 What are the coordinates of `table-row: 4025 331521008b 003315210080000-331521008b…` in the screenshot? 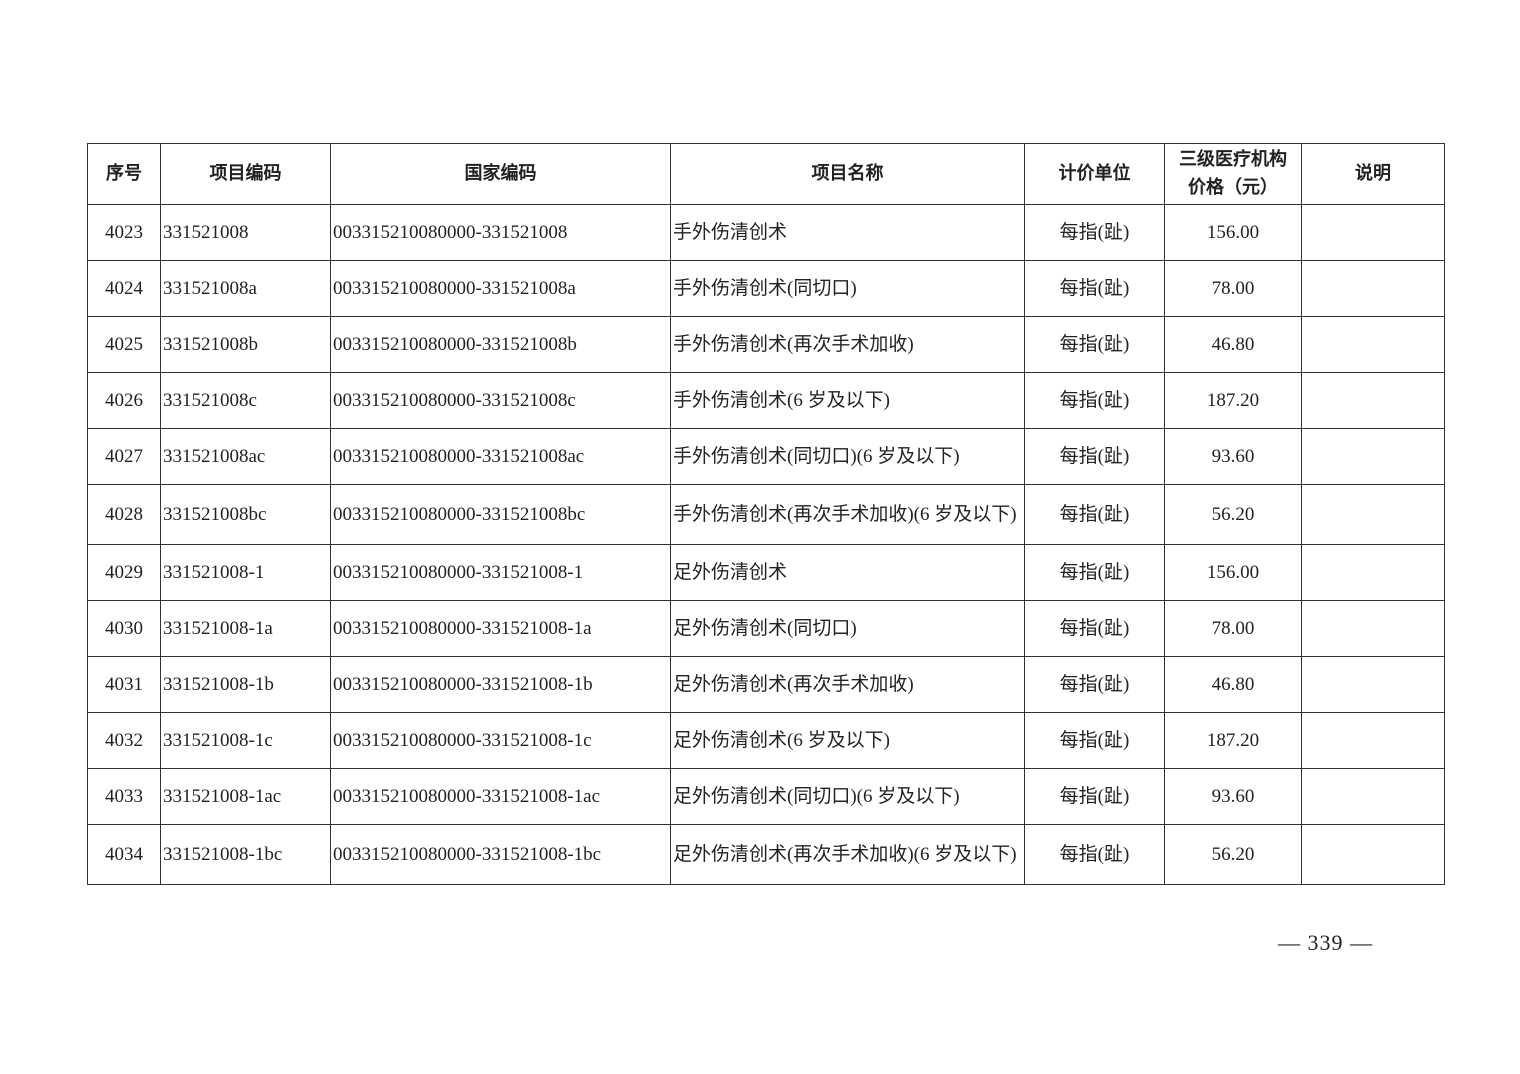 It's located at (766, 344).